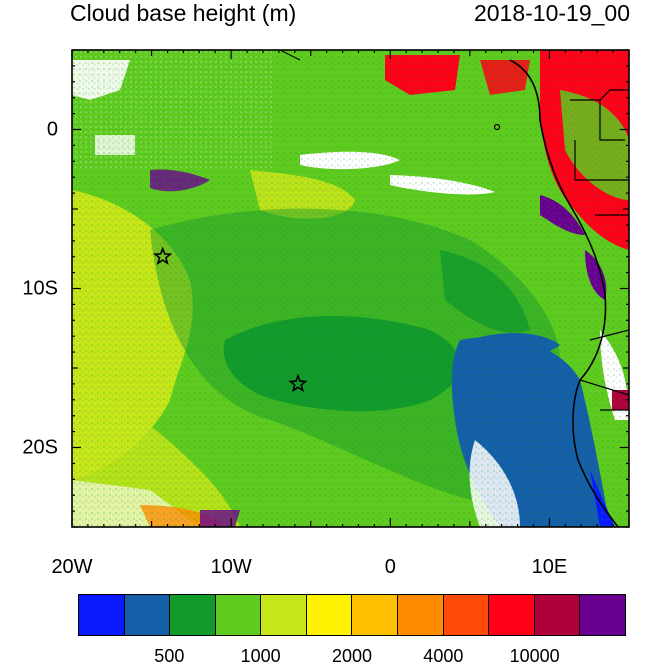 The height and width of the screenshot is (667, 650). What do you see at coordinates (390, 567) in the screenshot?
I see `x-tick-label: 0` at bounding box center [390, 567].